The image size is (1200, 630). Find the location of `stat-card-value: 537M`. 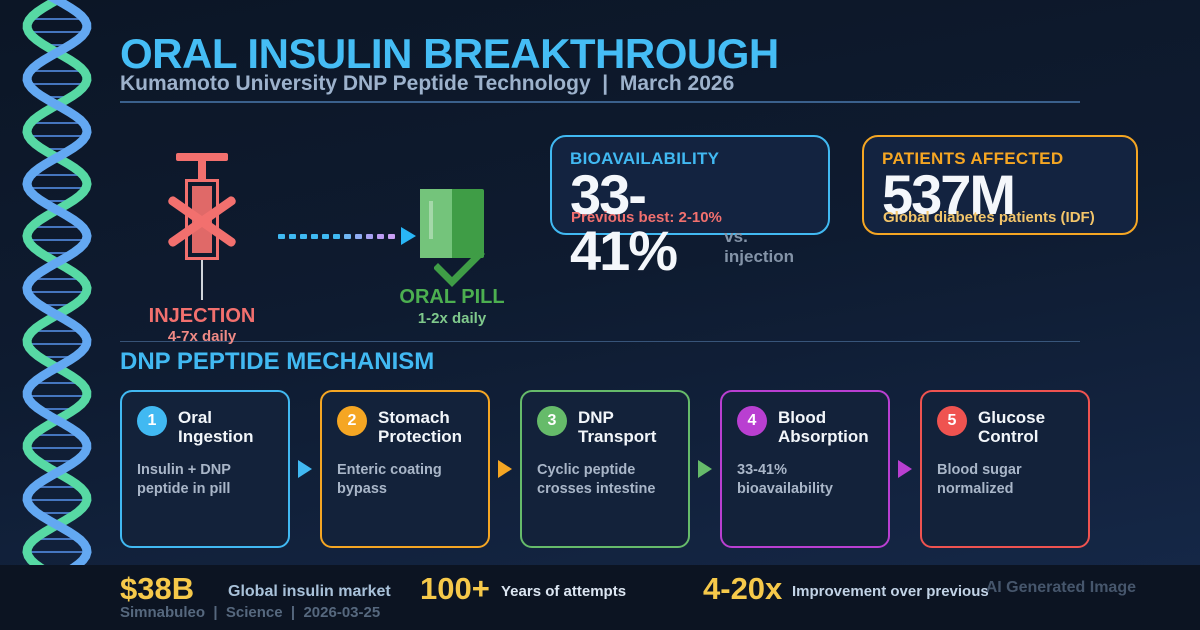

stat-card-value: 537M is located at coordinates (949, 194).